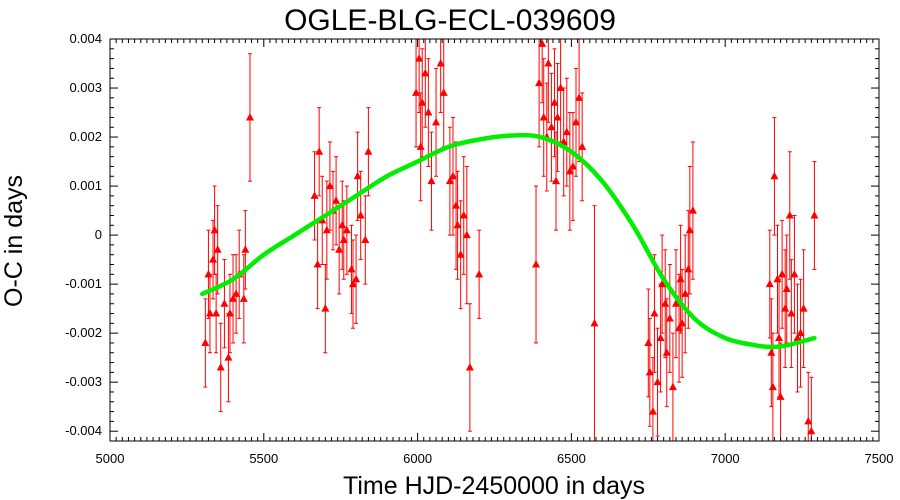 The width and height of the screenshot is (900, 500). I want to click on y-axis-title: O-C in days, so click(14, 241).